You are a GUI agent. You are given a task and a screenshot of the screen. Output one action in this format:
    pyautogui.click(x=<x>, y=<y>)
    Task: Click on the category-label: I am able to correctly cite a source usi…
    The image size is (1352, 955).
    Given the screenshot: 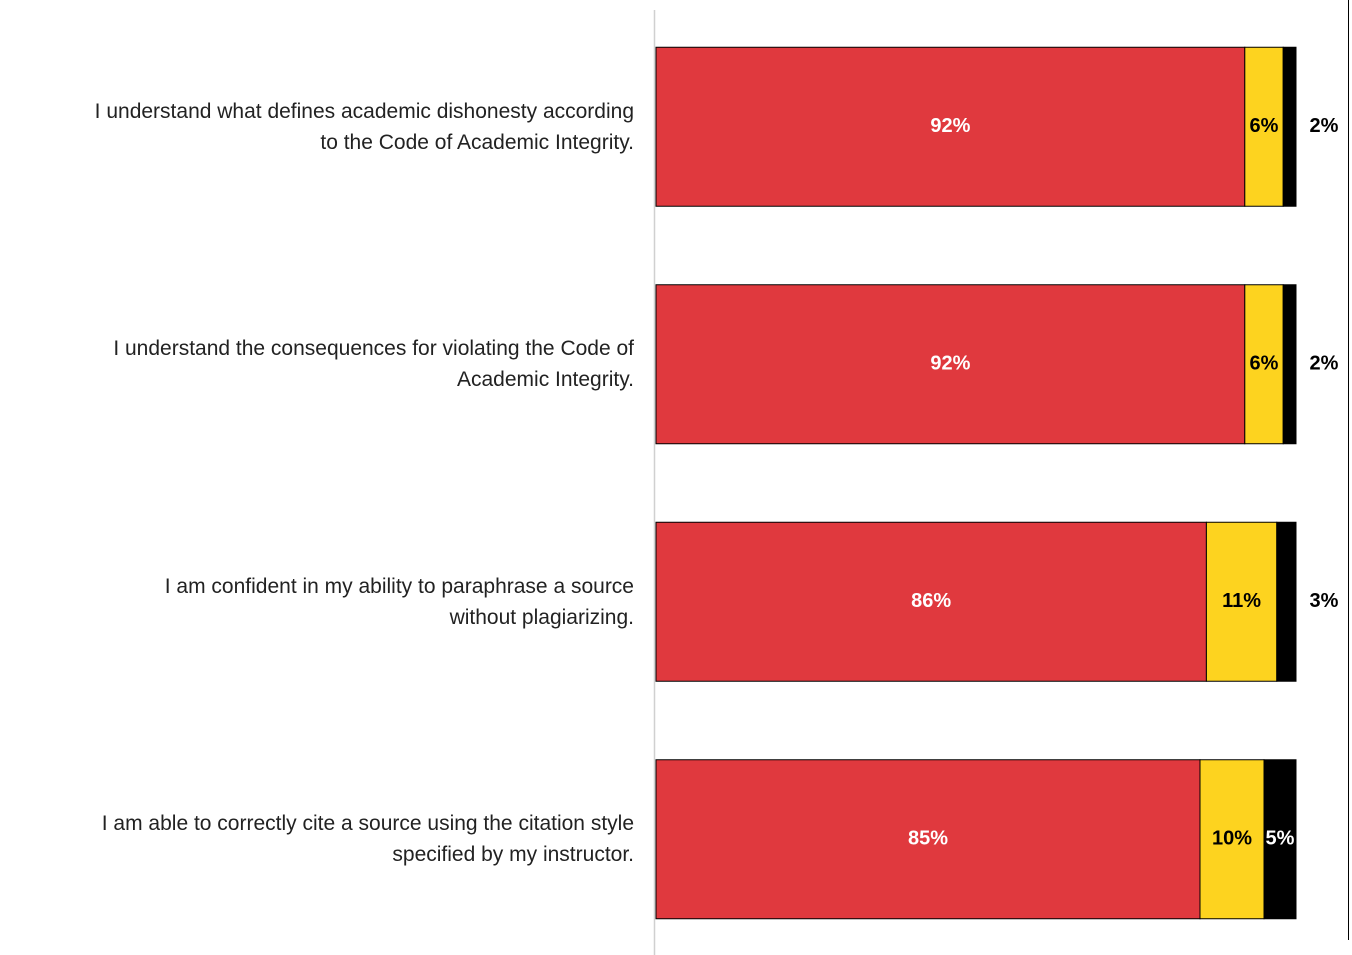 What is the action you would take?
    pyautogui.click(x=367, y=839)
    